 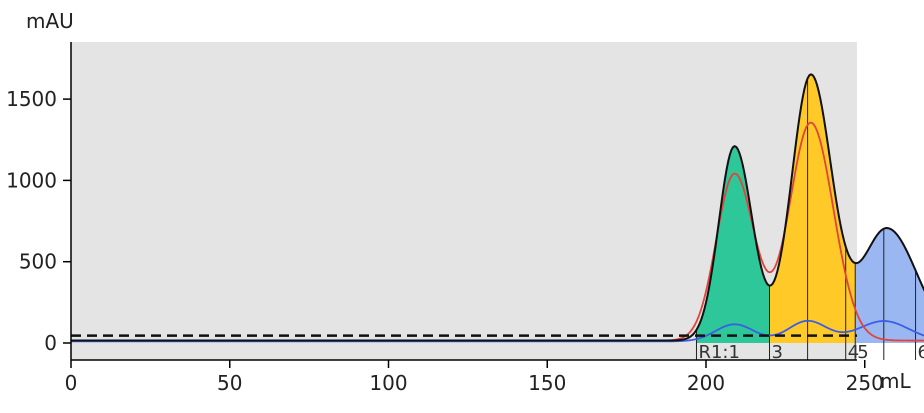 What do you see at coordinates (862, 352) in the screenshot?
I see `fraction-label: 5` at bounding box center [862, 352].